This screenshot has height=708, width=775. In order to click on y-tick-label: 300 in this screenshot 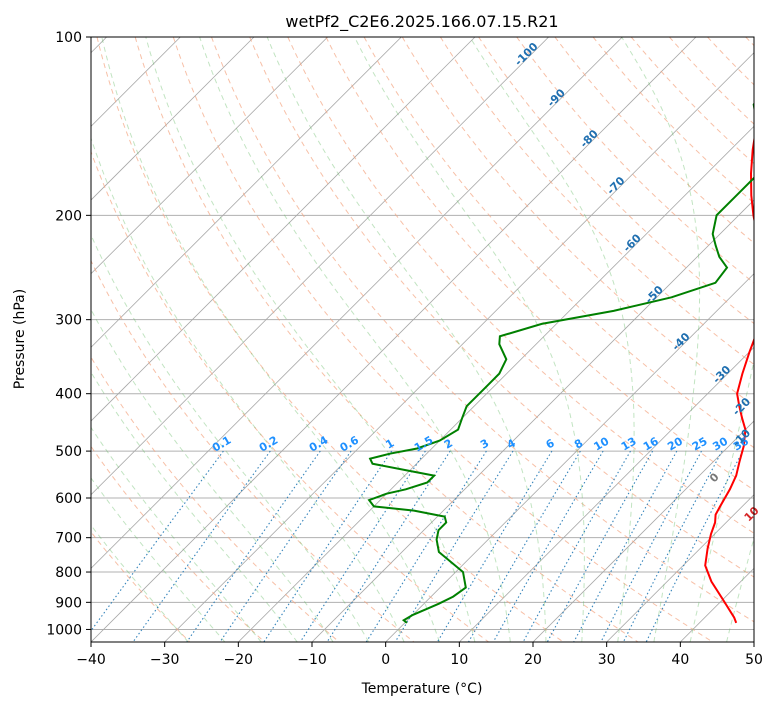, I will do `click(68, 321)`.